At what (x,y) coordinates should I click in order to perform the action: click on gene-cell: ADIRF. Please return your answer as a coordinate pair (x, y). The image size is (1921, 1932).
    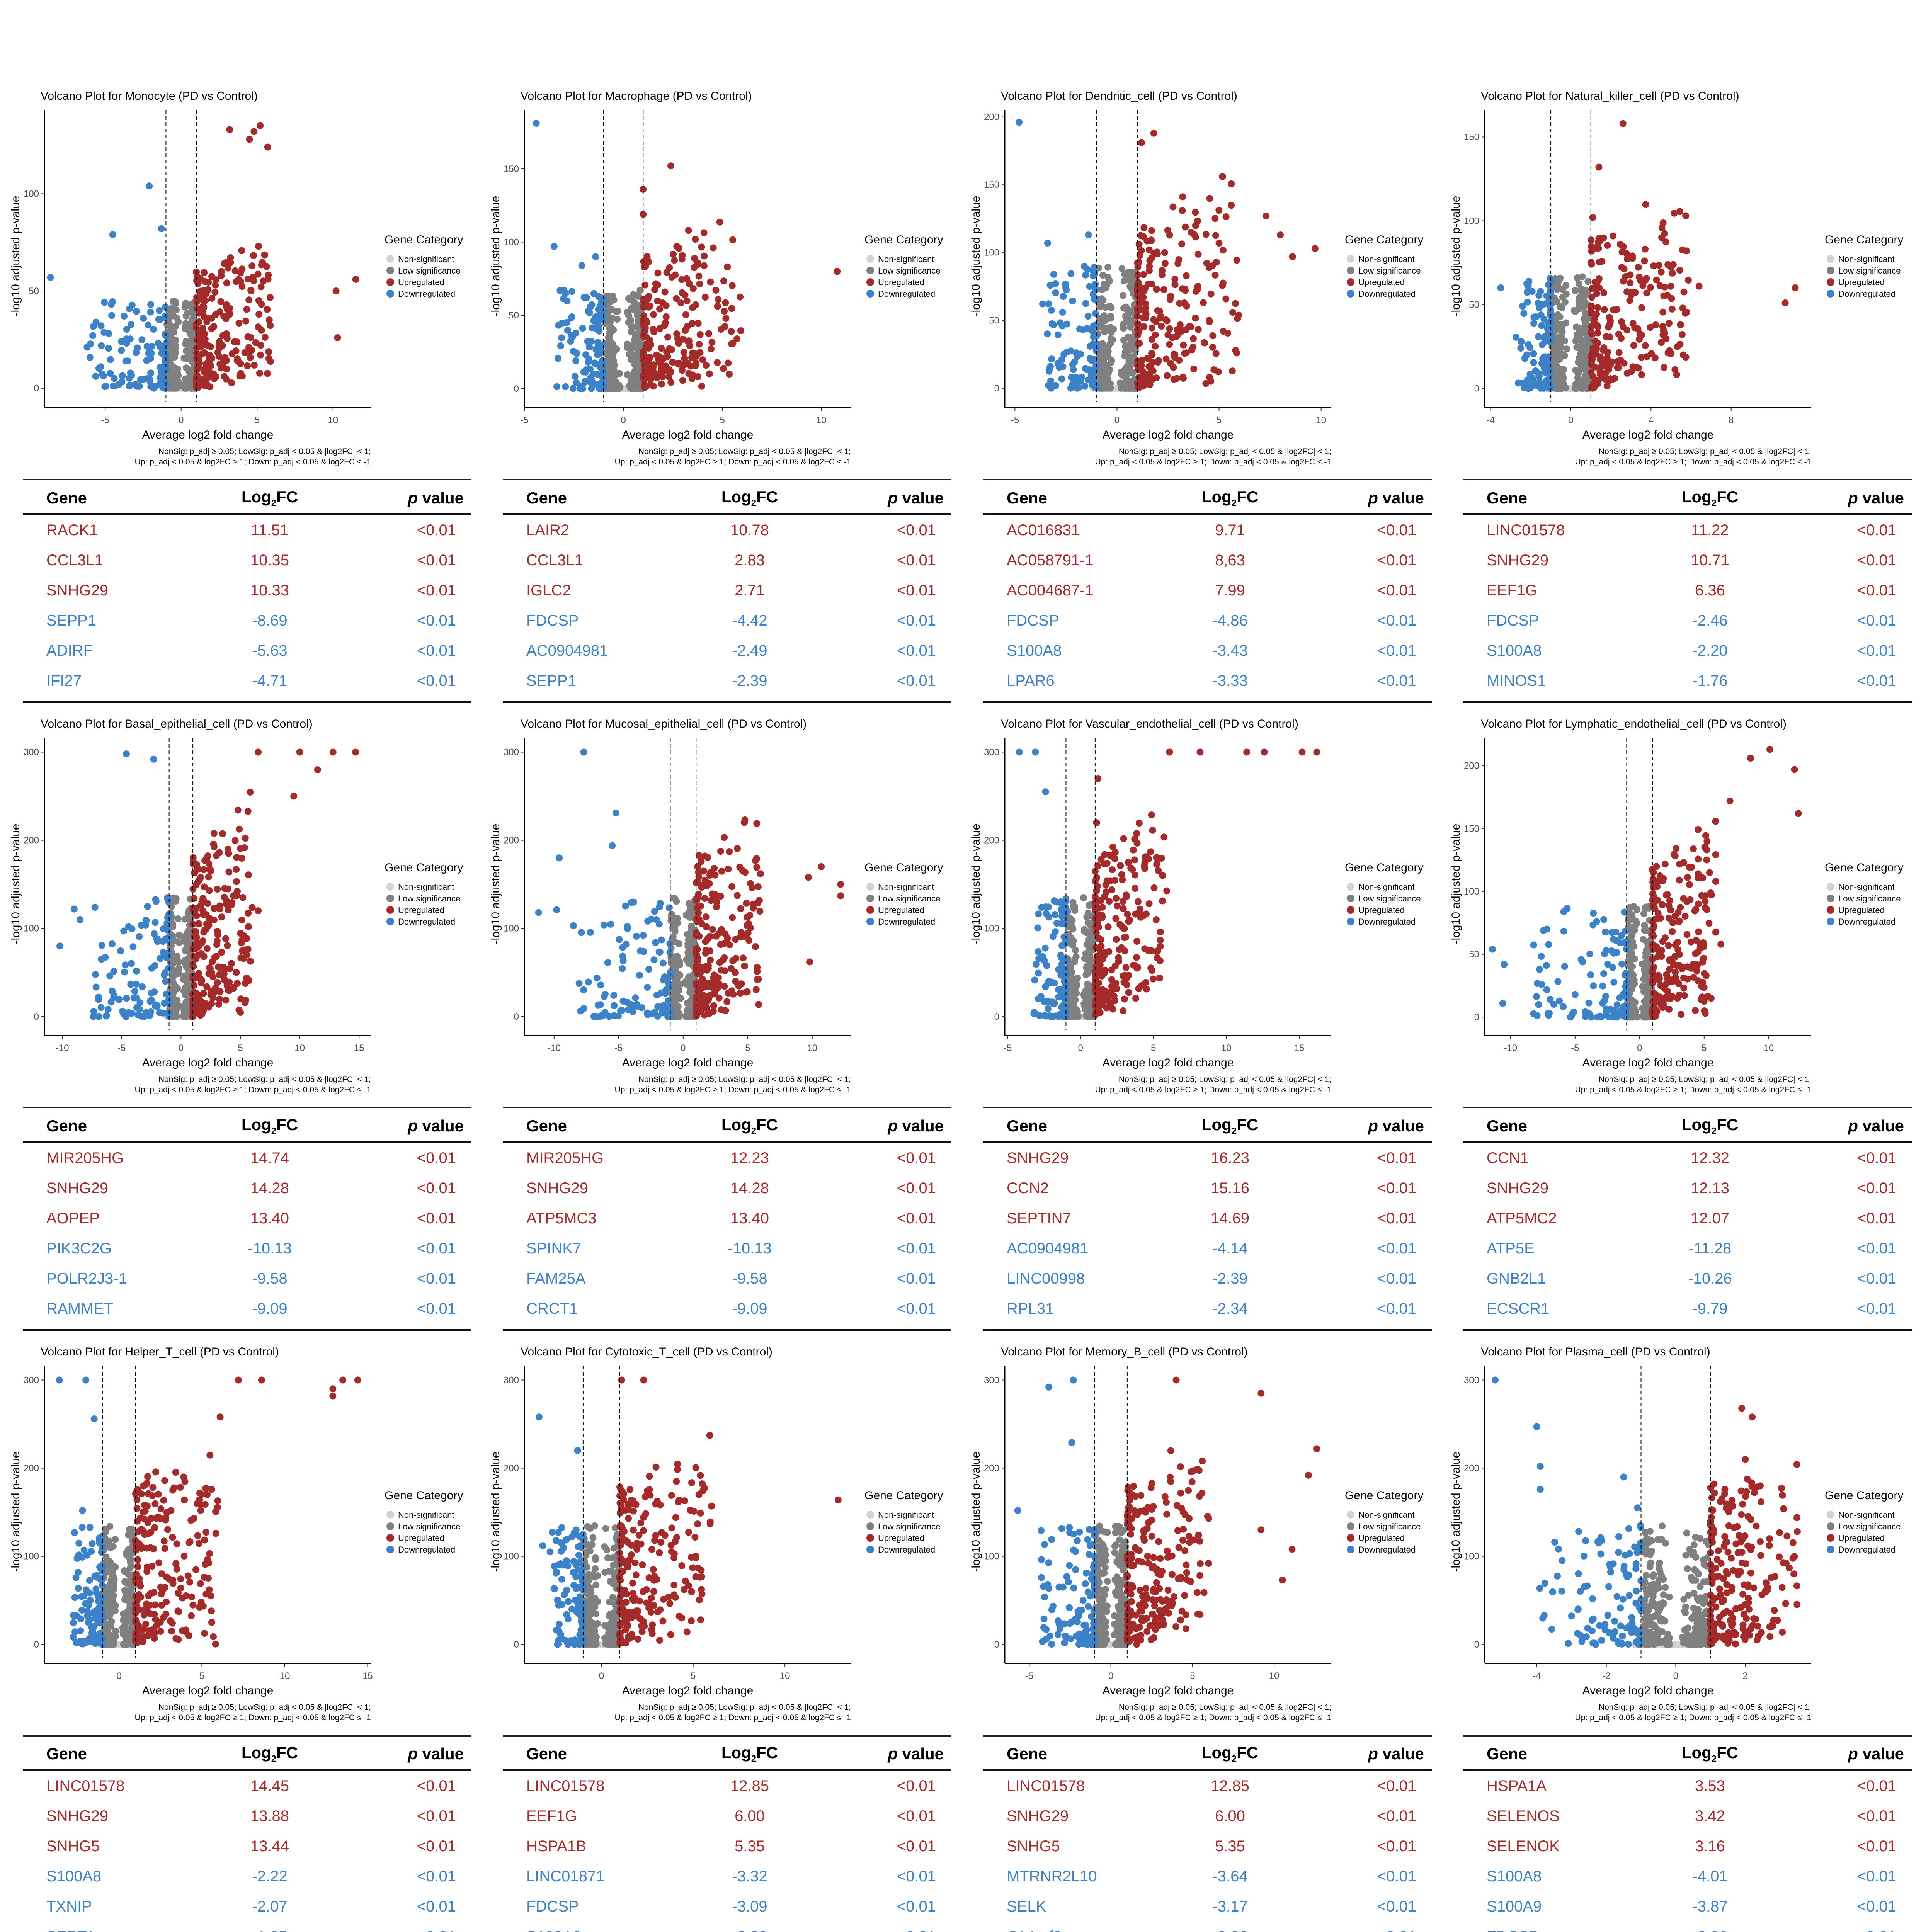
    Looking at the image, I should click on (69, 651).